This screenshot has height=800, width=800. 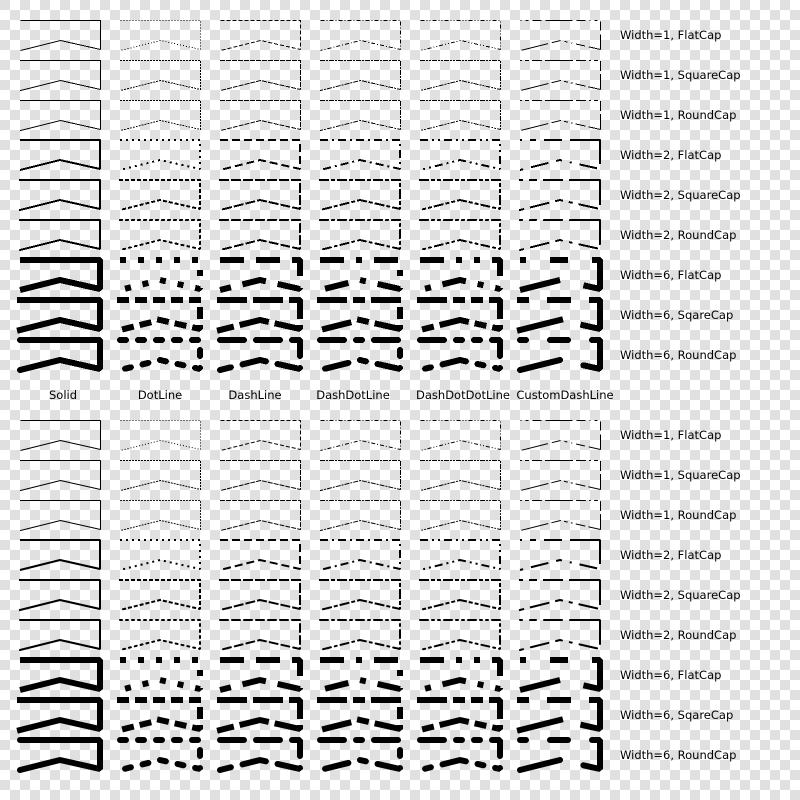 I want to click on row-label: Width=6, FlatCap, so click(x=671, y=675).